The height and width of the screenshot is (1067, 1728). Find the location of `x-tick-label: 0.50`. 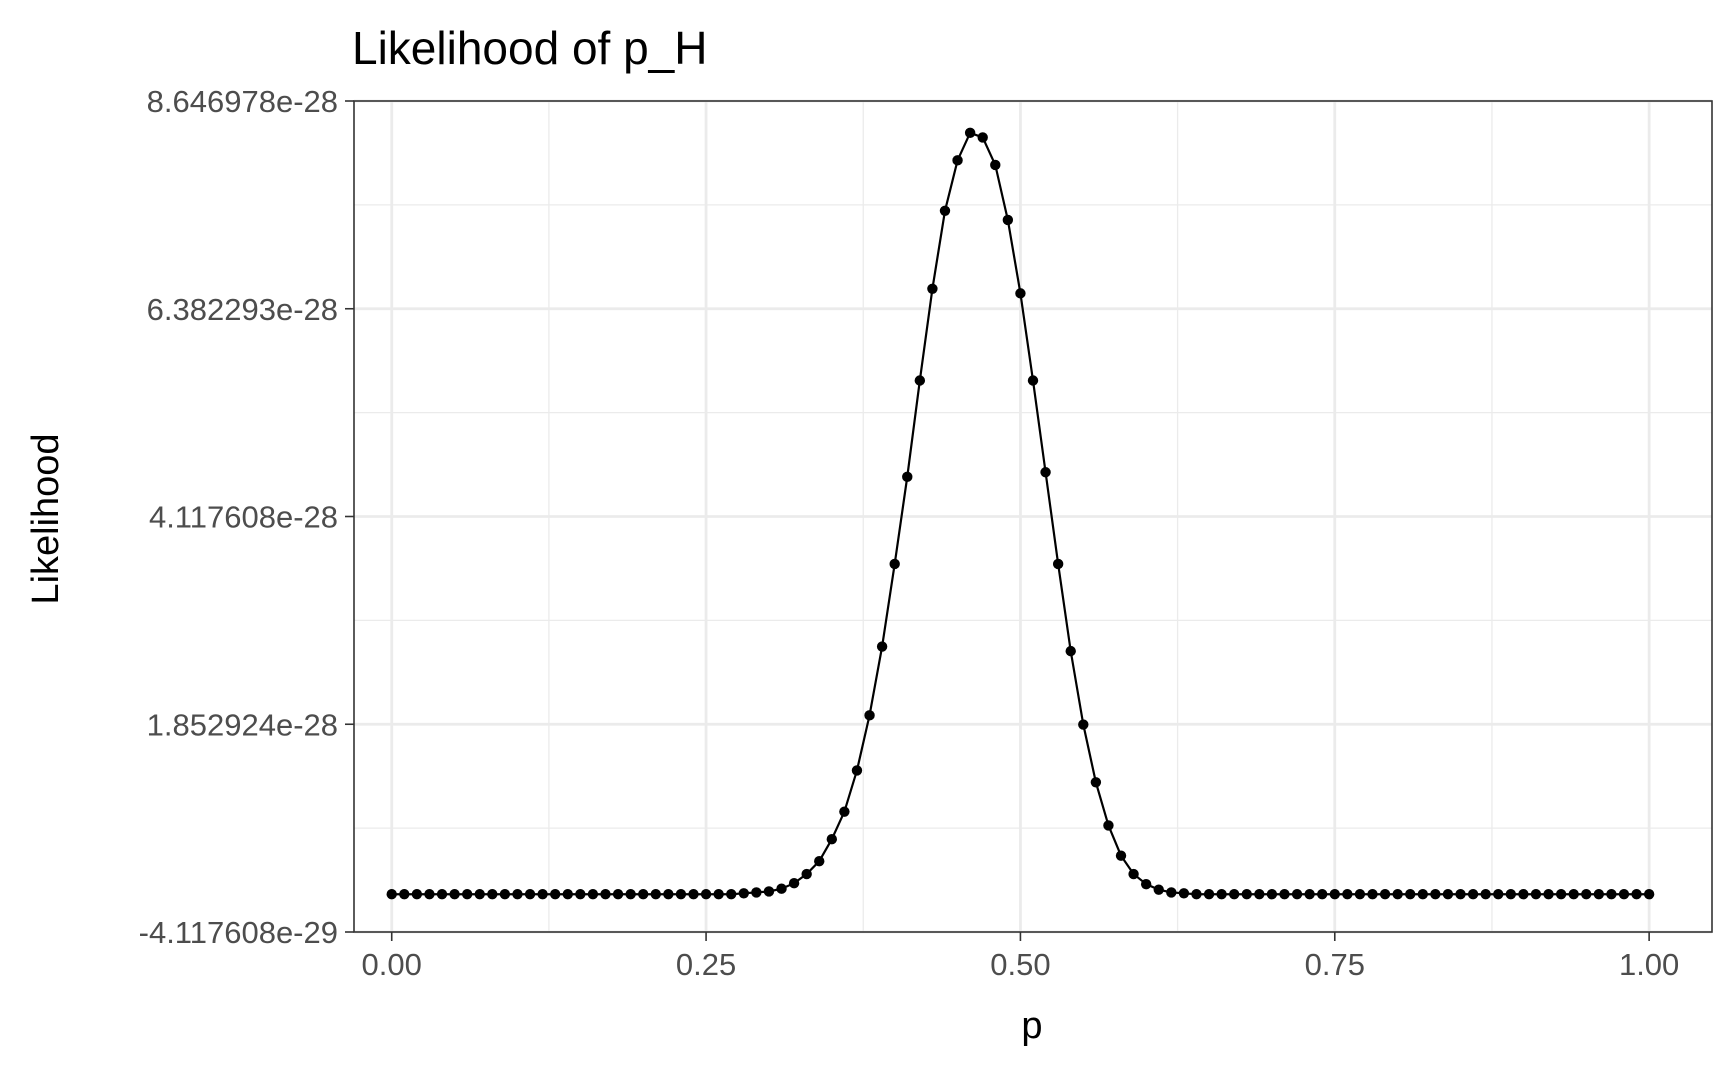

x-tick-label: 0.50 is located at coordinates (1020, 964).